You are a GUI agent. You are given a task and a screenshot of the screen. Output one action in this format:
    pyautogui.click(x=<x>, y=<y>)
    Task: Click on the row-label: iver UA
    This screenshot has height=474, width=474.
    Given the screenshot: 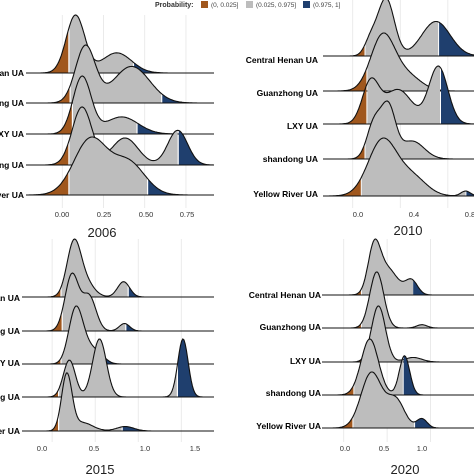 What is the action you would take?
    pyautogui.click(x=10, y=431)
    